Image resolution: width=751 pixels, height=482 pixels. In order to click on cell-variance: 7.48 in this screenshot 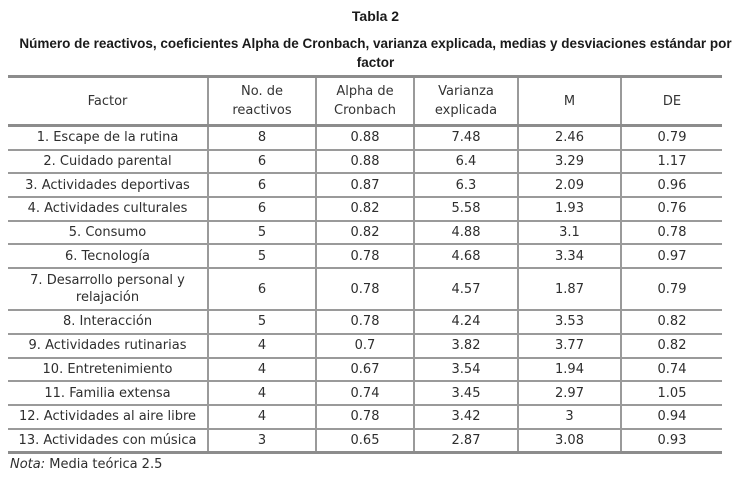, I will do `click(466, 137)`.